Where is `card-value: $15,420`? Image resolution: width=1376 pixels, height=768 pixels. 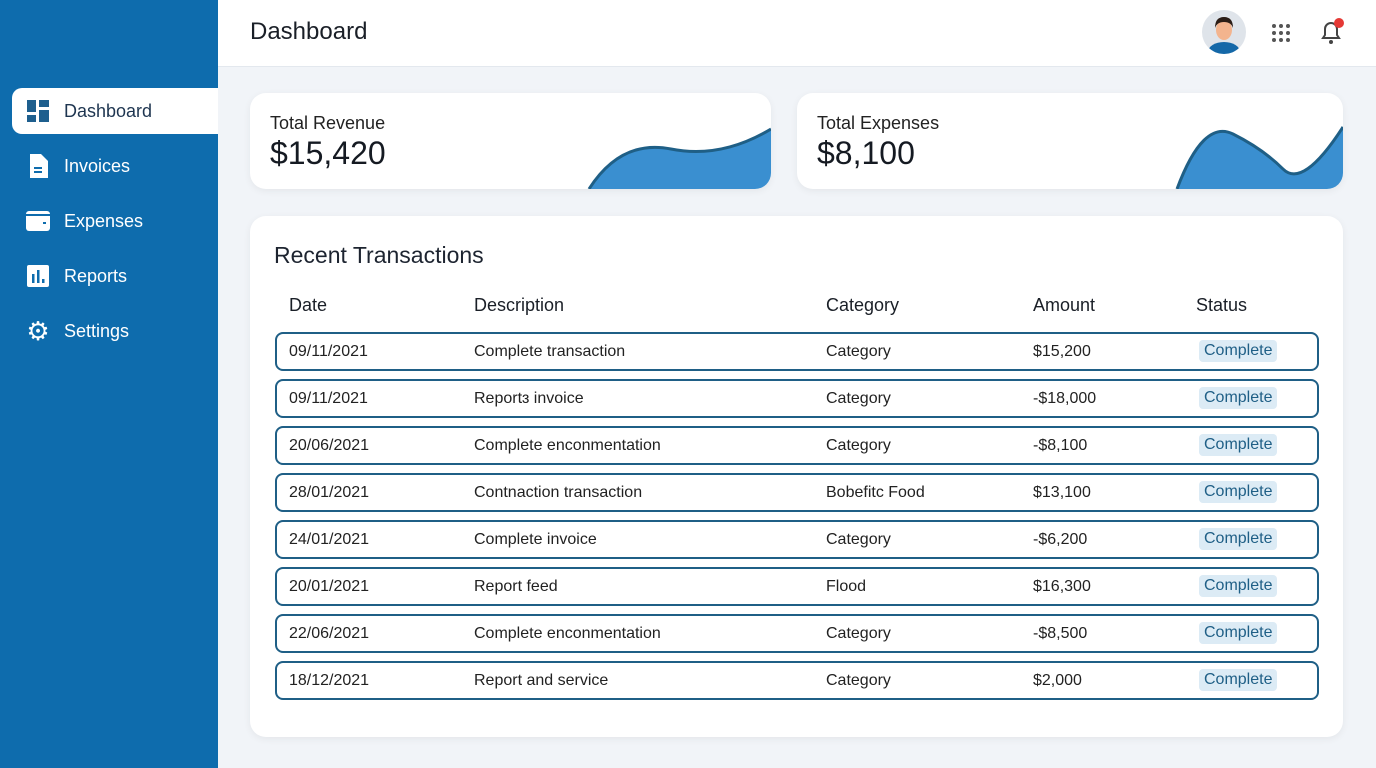
card-value: $15,420 is located at coordinates (328, 153).